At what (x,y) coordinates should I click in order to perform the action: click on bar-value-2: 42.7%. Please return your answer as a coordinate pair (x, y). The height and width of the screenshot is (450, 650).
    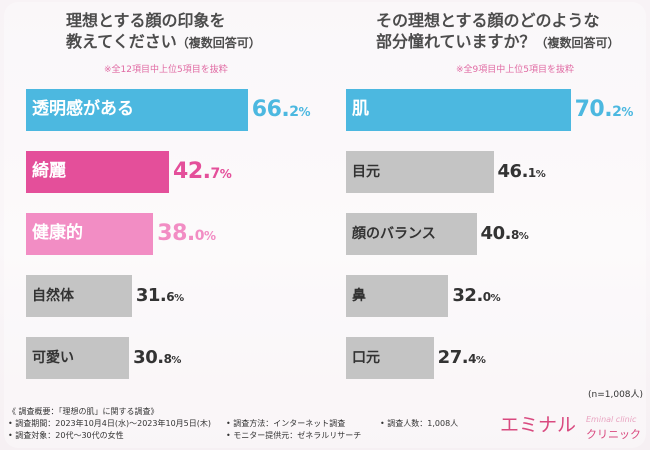
    Looking at the image, I should click on (202, 171).